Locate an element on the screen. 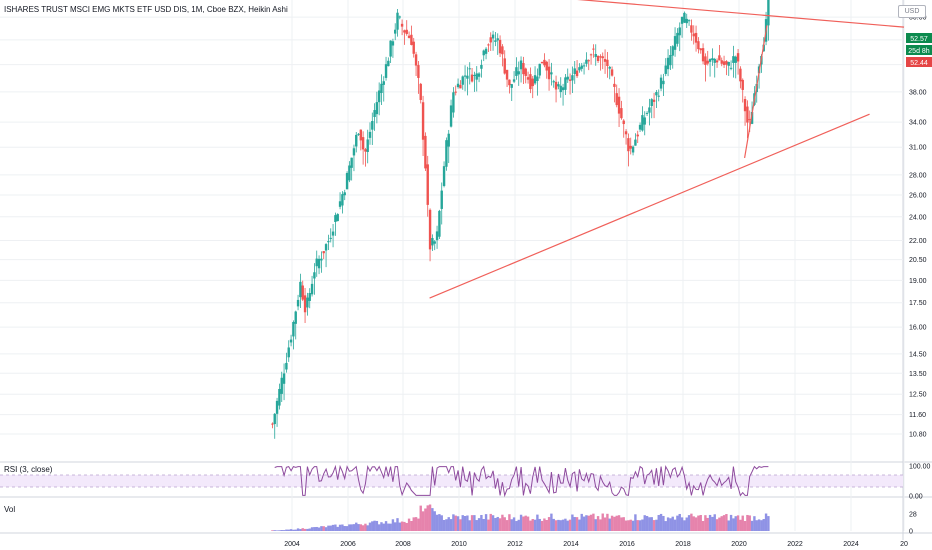 The height and width of the screenshot is (550, 932). rsi-label: RSI (3, close) is located at coordinates (28, 469).